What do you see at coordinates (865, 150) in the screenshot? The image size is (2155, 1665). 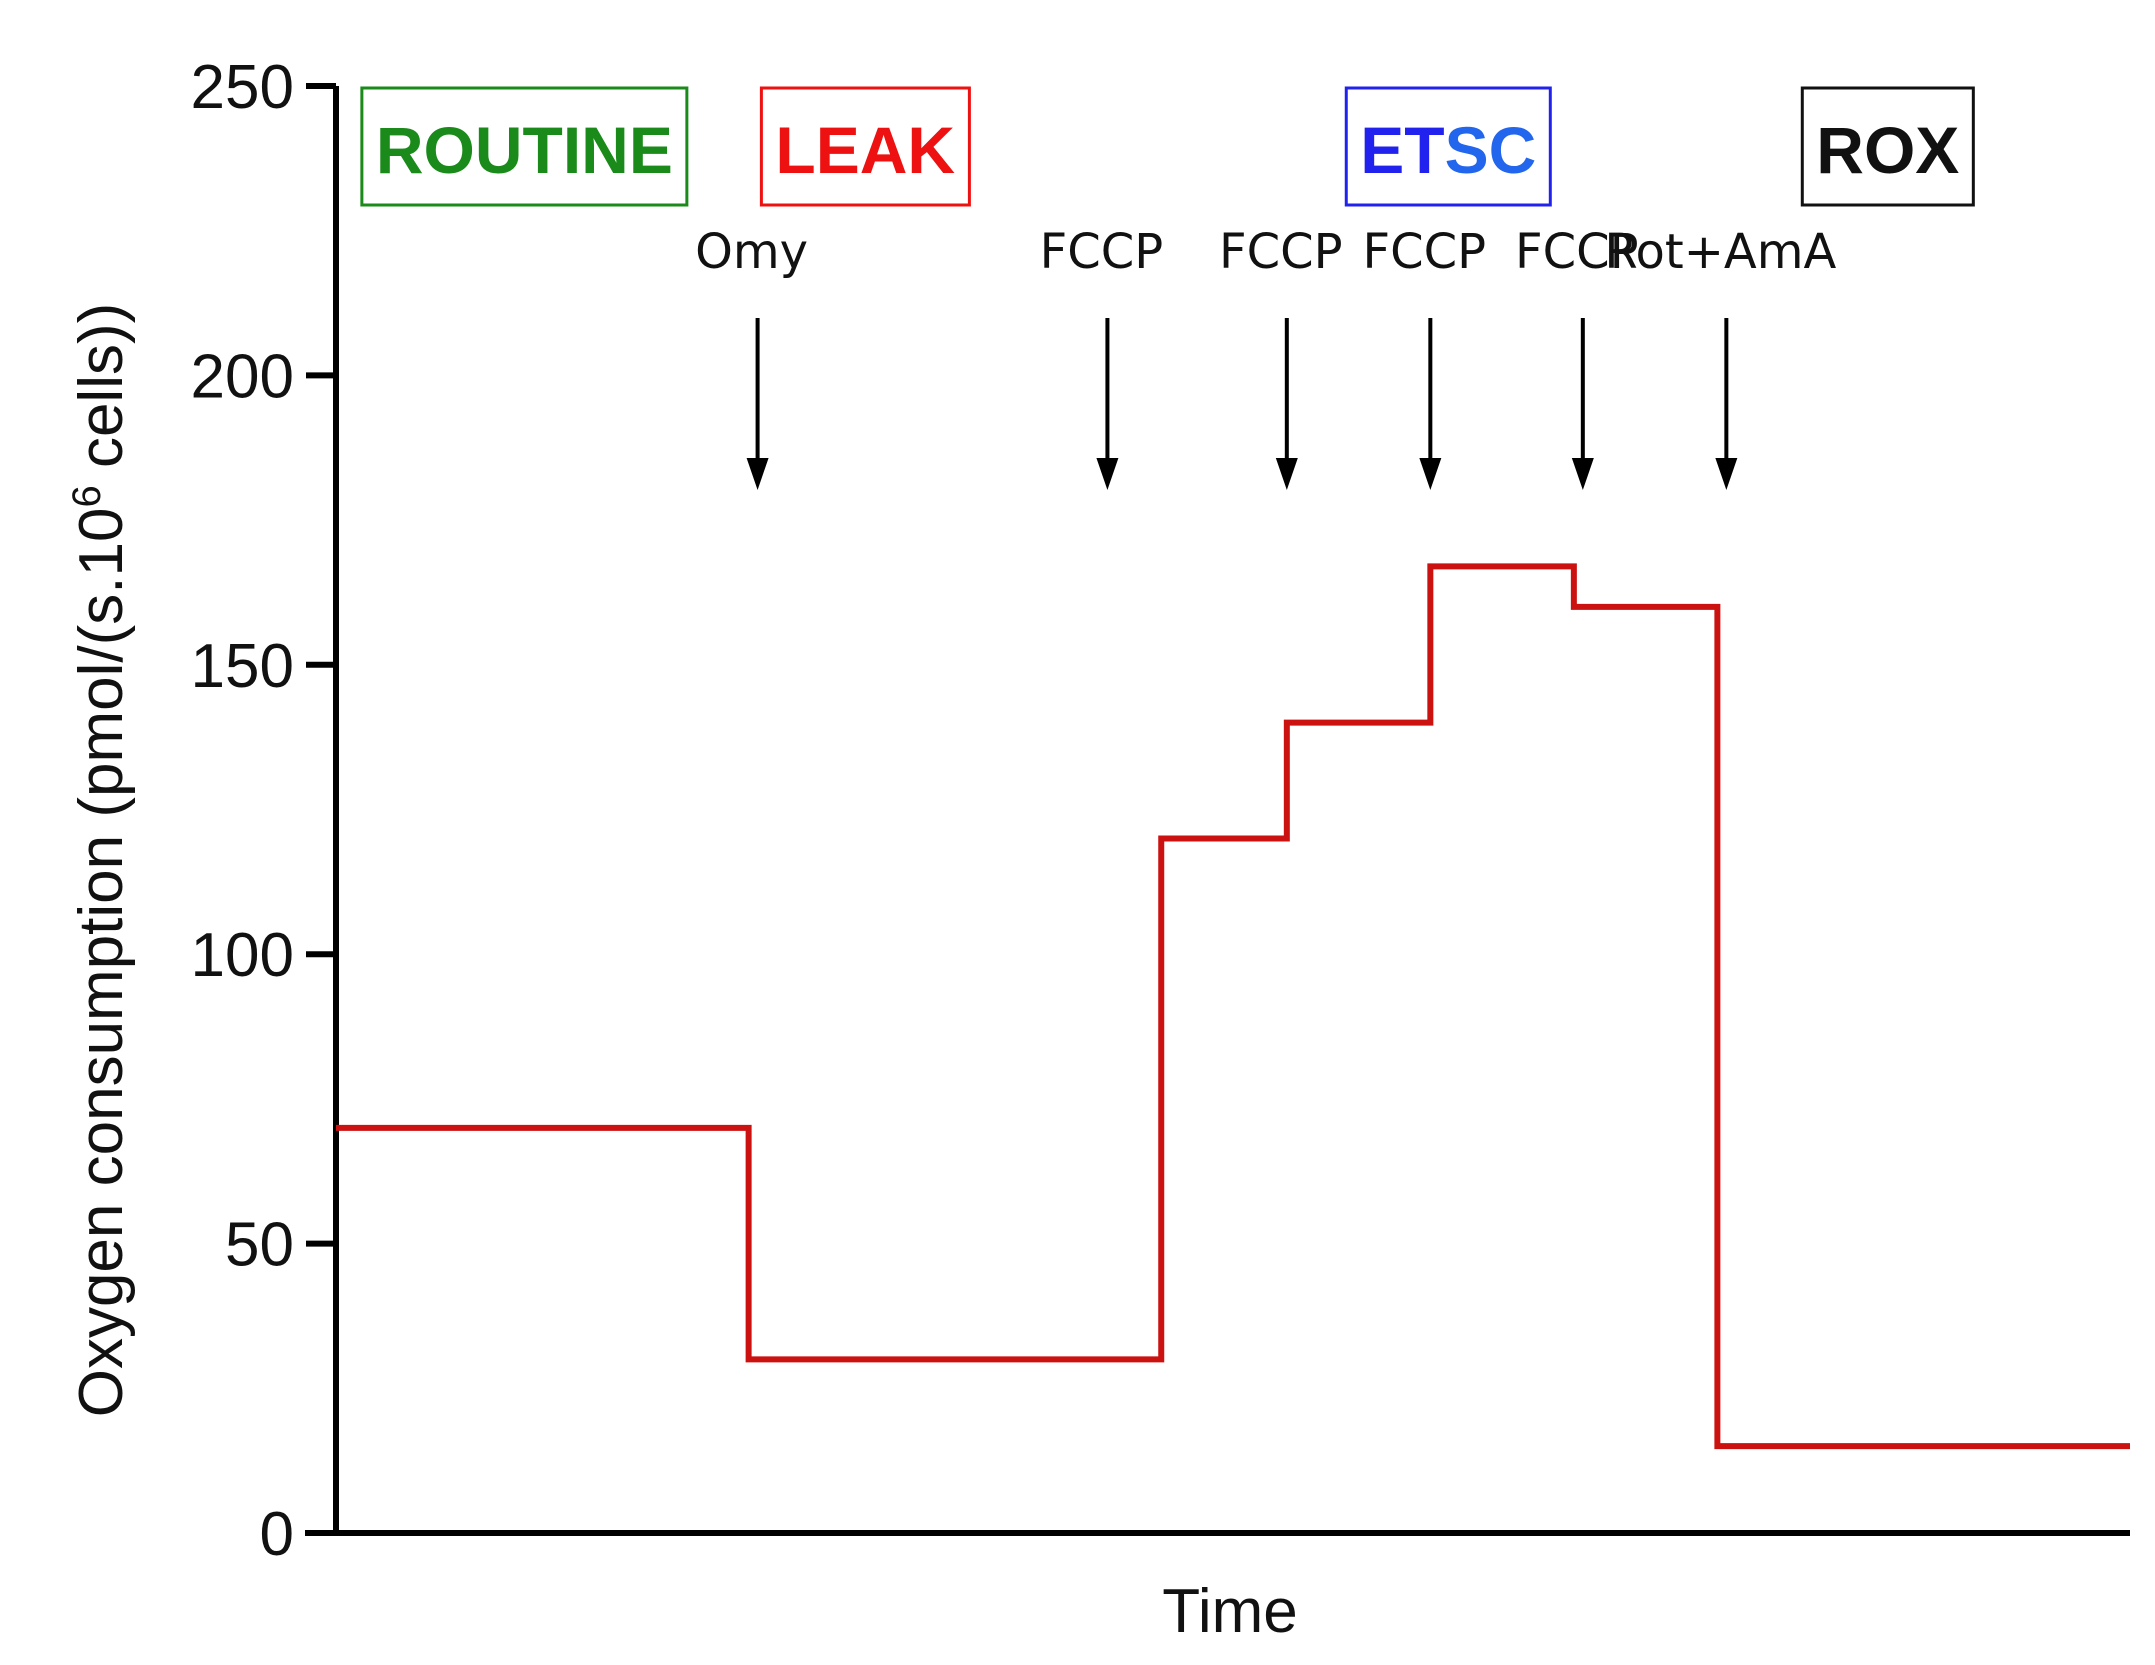 I see `state-label-leak: LEAK` at bounding box center [865, 150].